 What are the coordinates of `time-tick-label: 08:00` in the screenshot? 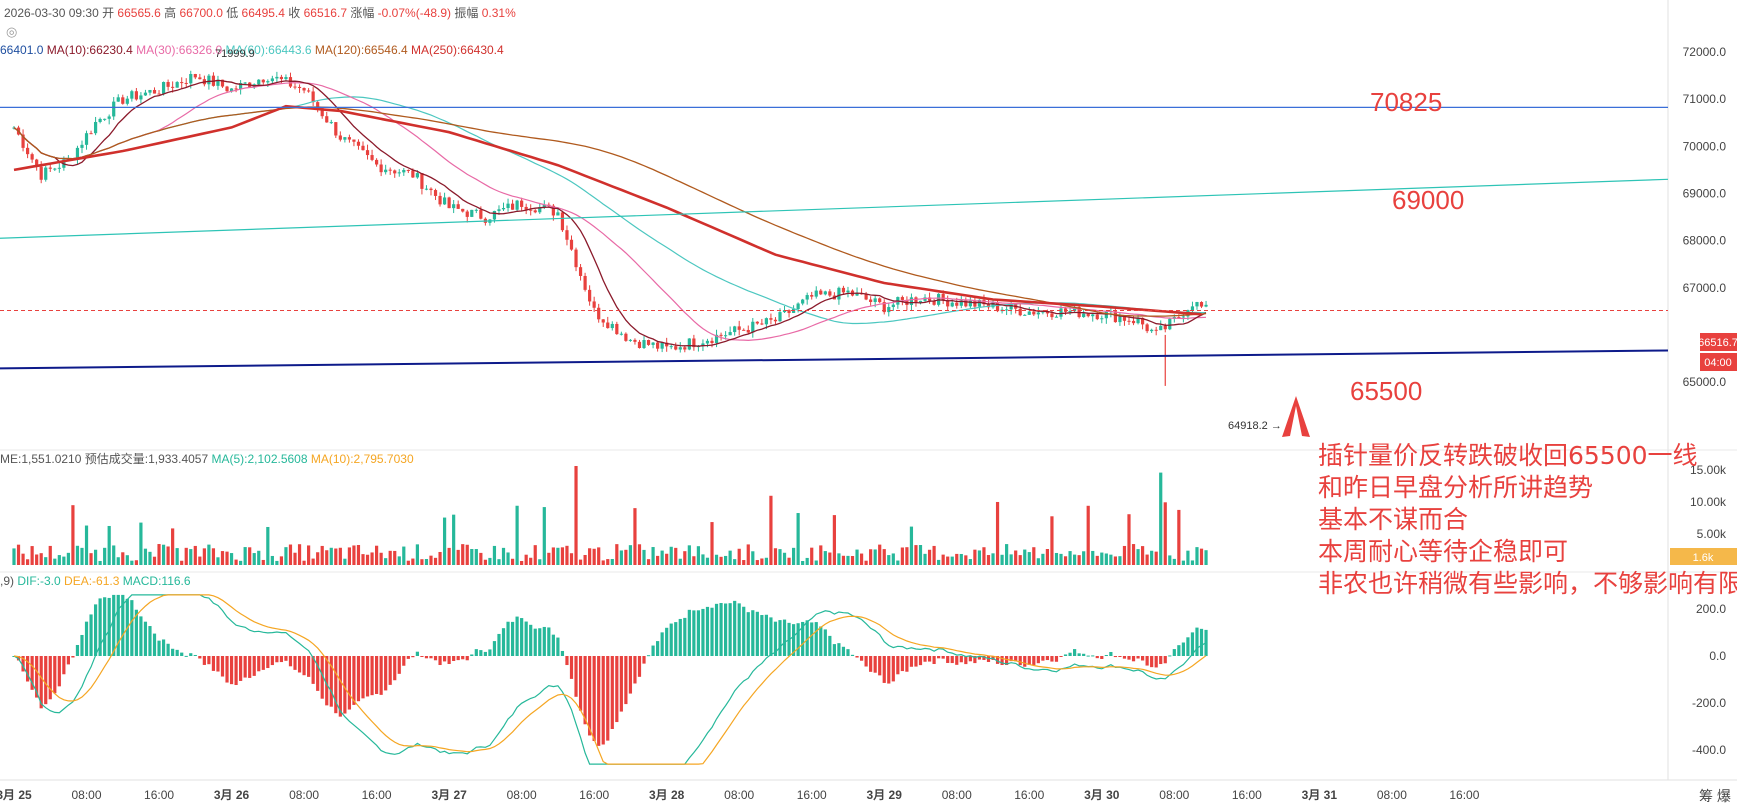 It's located at (739, 795).